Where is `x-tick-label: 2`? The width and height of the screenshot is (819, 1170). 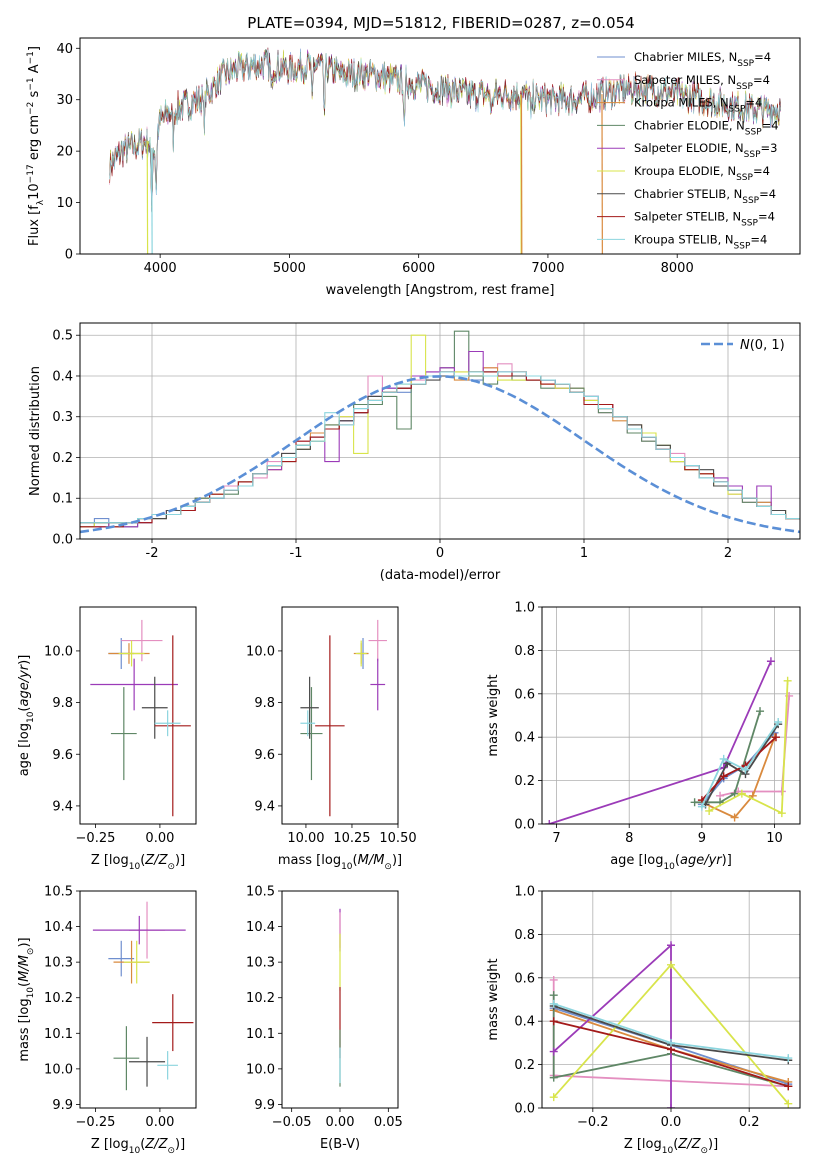
x-tick-label: 2 is located at coordinates (728, 553).